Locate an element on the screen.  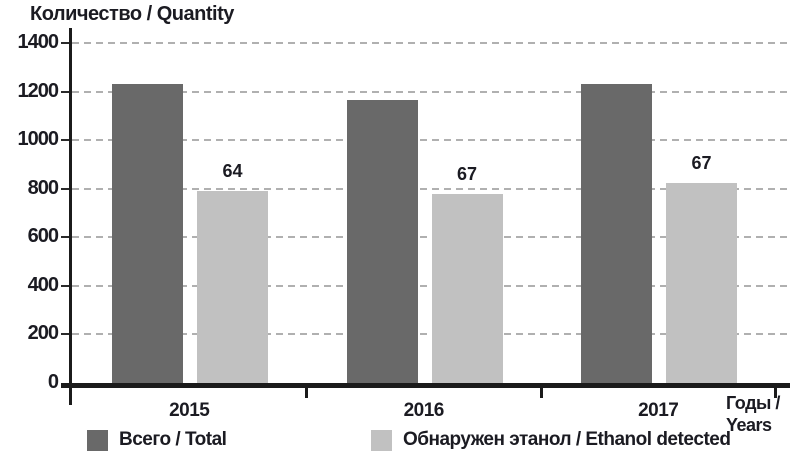
chart-title: Количество / Quantity is located at coordinates (132, 14).